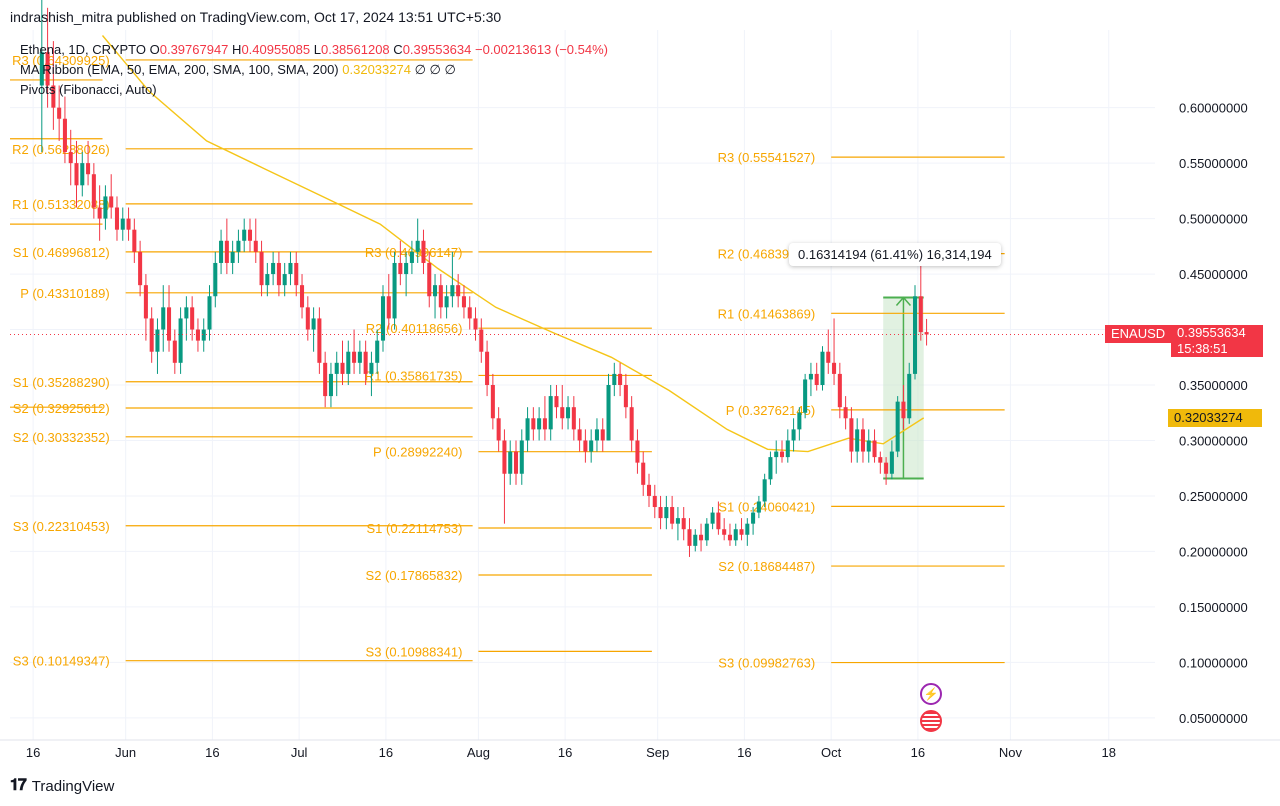 This screenshot has height=806, width=1280. I want to click on legend-pivots-row: Pivots (Fibonacci, Auto), so click(314, 90).